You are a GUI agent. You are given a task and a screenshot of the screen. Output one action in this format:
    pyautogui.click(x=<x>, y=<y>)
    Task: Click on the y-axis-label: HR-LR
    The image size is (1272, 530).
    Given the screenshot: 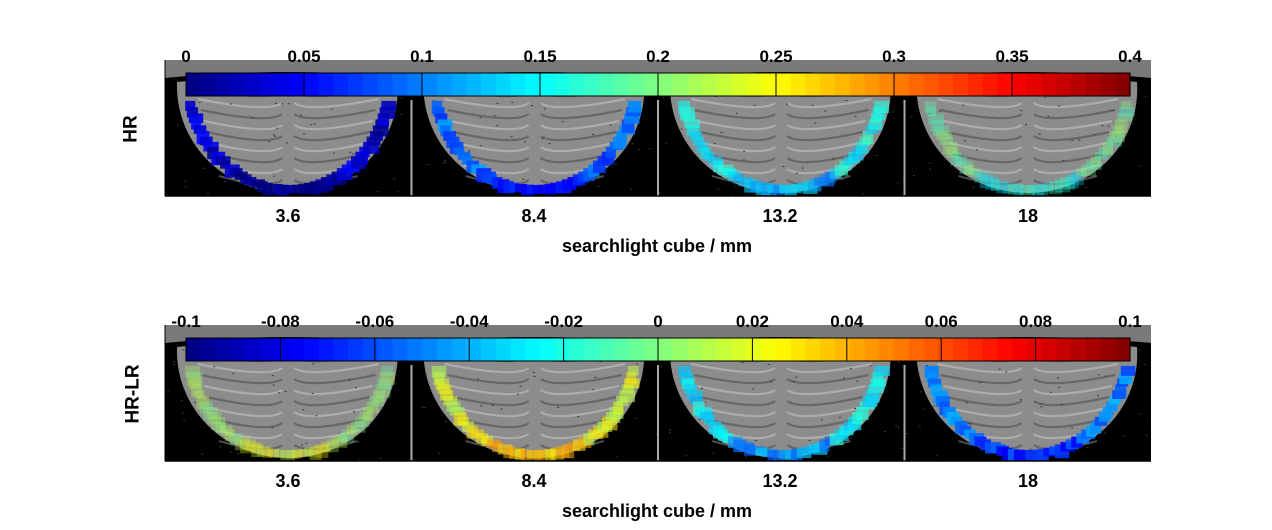 What is the action you would take?
    pyautogui.click(x=133, y=394)
    